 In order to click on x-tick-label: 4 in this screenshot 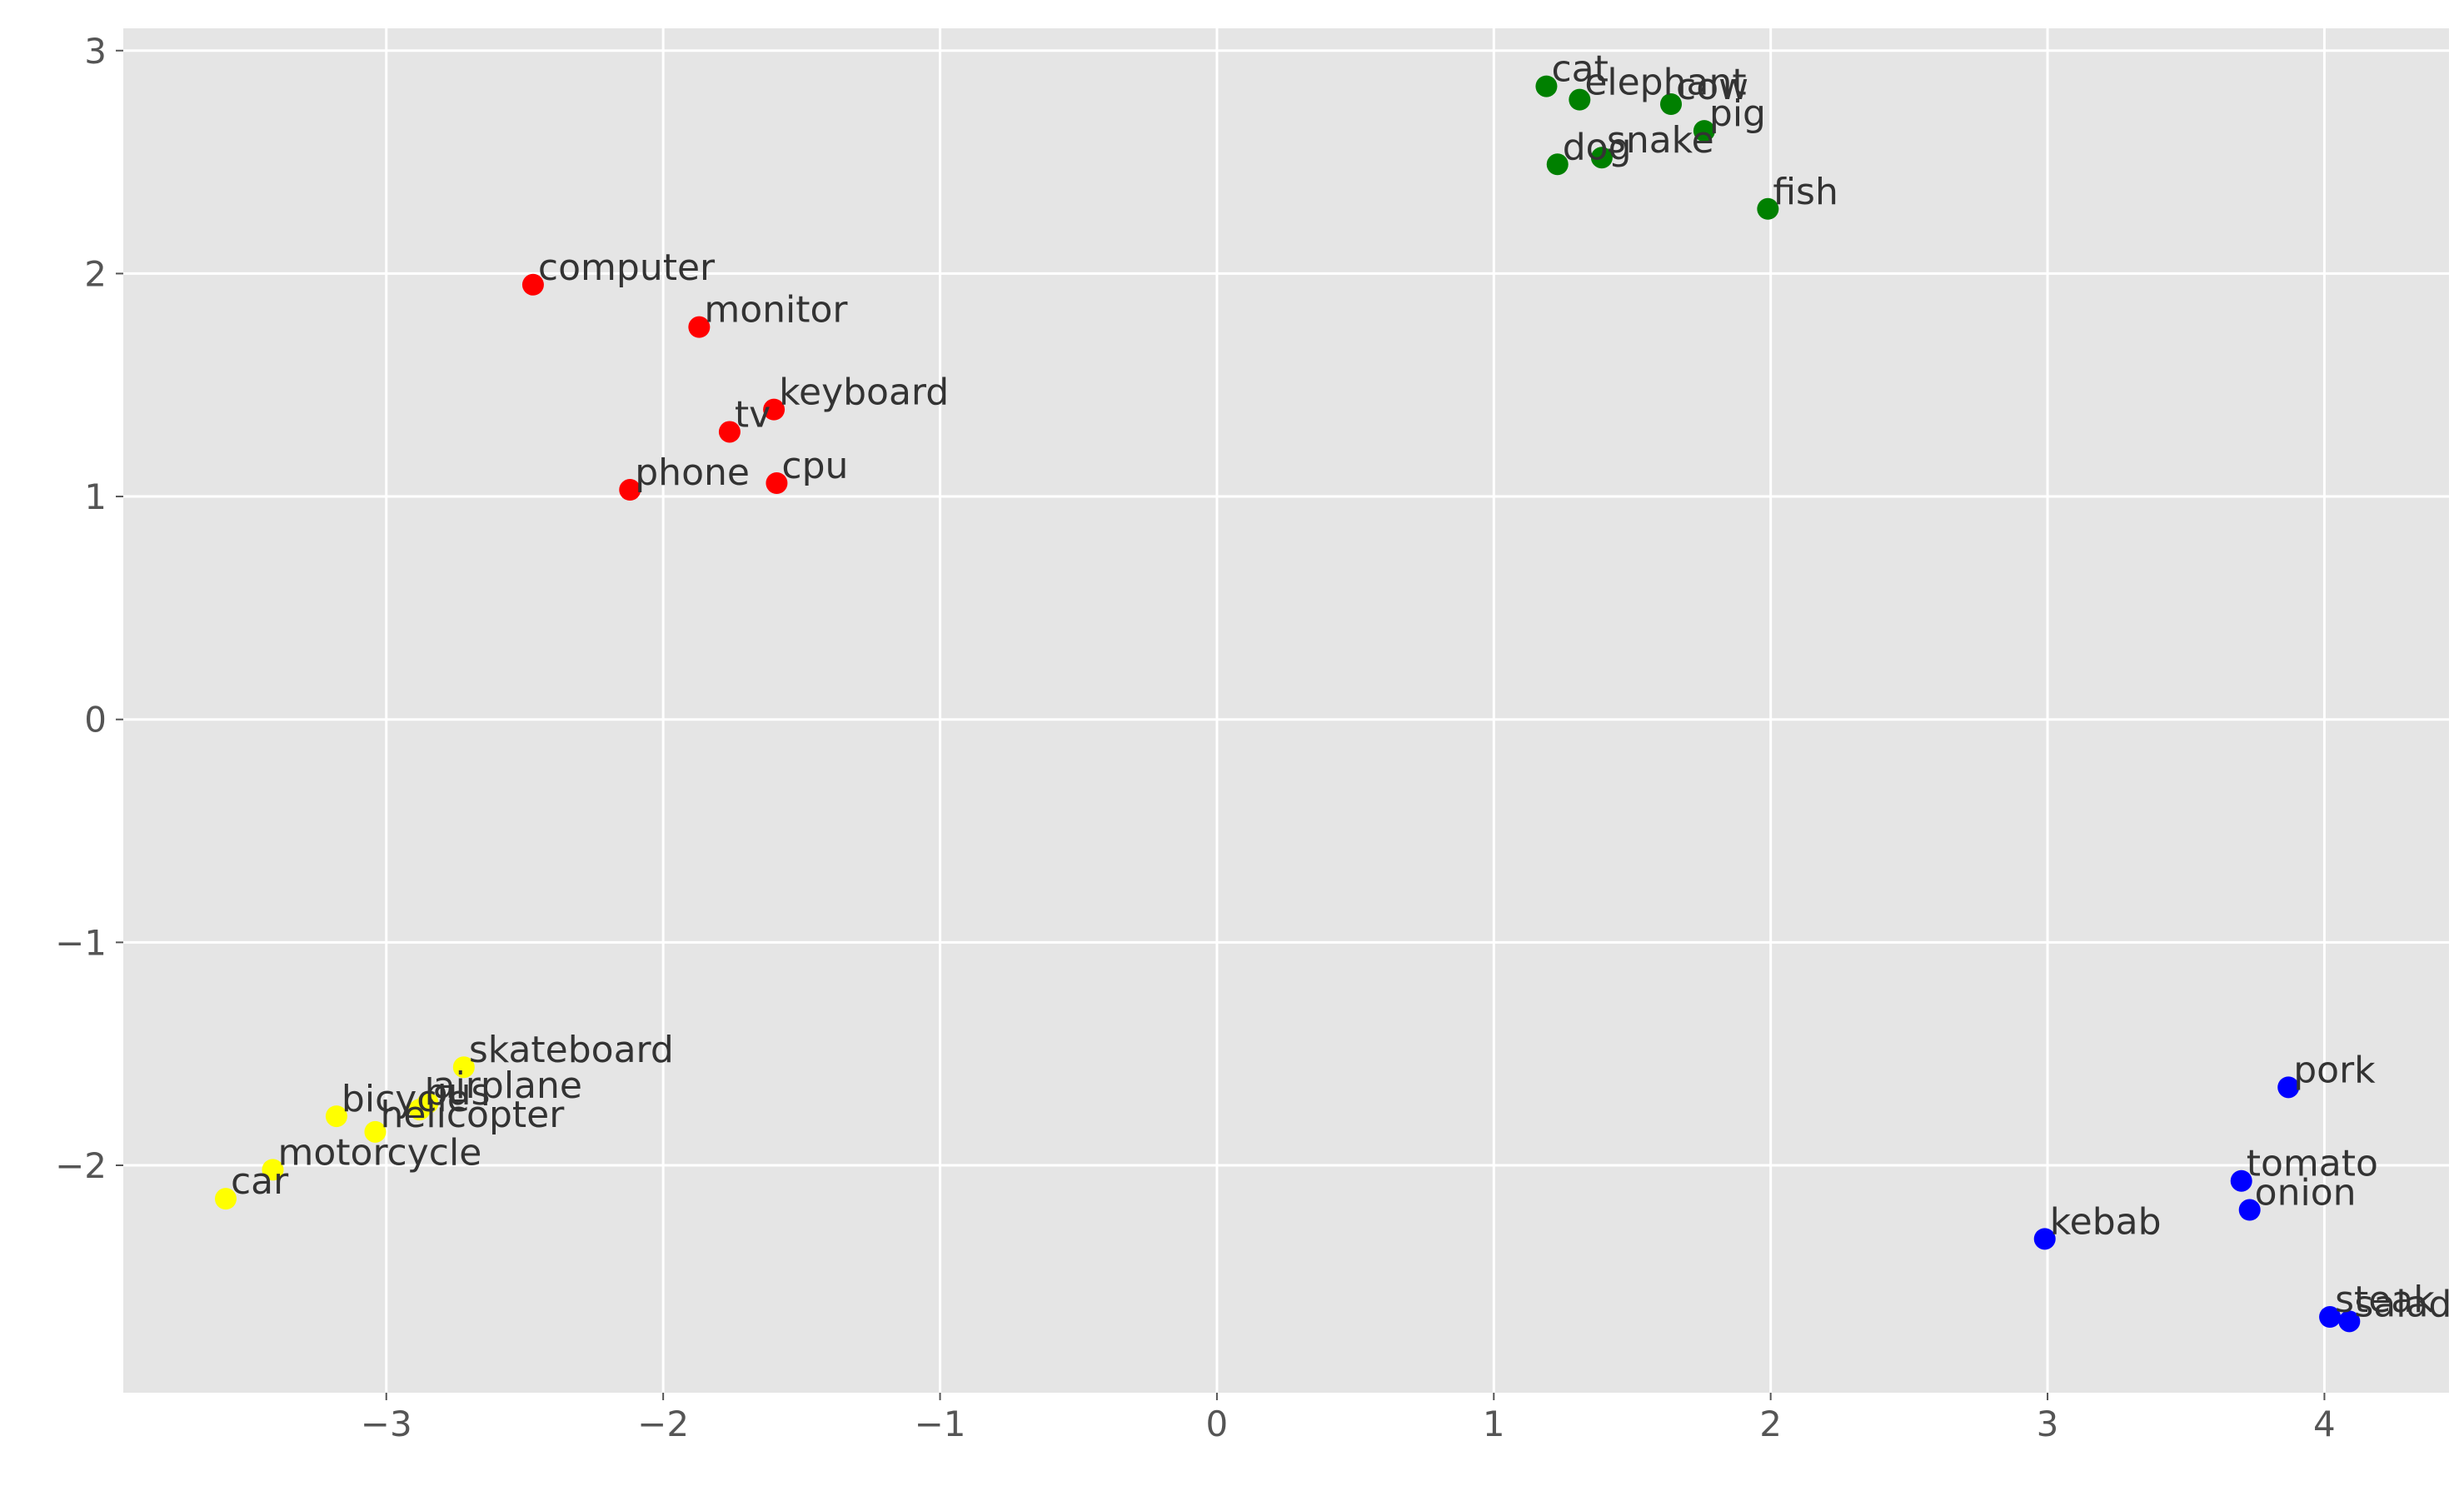, I will do `click(2324, 1424)`.